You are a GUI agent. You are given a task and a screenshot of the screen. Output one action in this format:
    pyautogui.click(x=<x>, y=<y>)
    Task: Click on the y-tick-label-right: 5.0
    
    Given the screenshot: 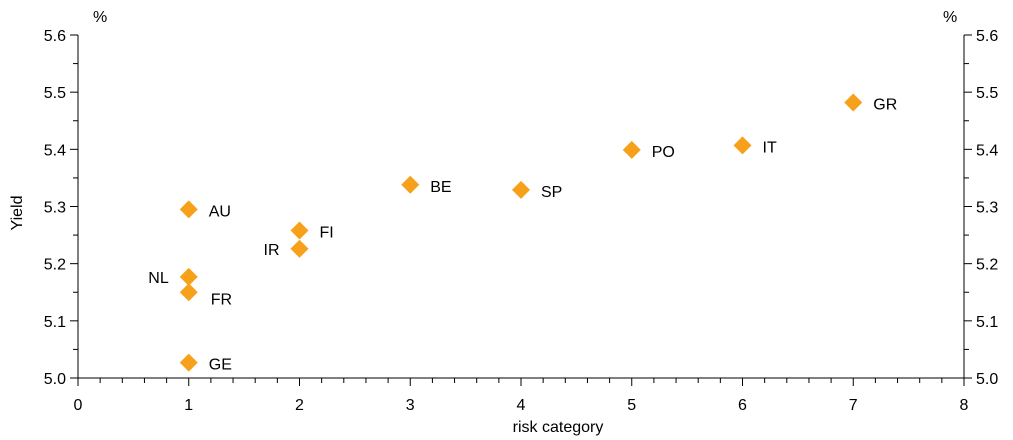 What is the action you would take?
    pyautogui.click(x=987, y=379)
    